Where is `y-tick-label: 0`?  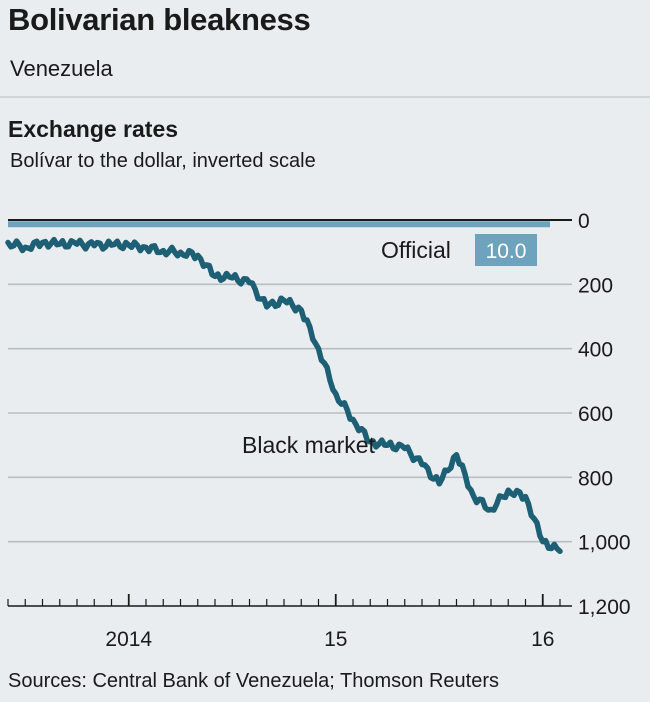
y-tick-label: 0 is located at coordinates (584, 221).